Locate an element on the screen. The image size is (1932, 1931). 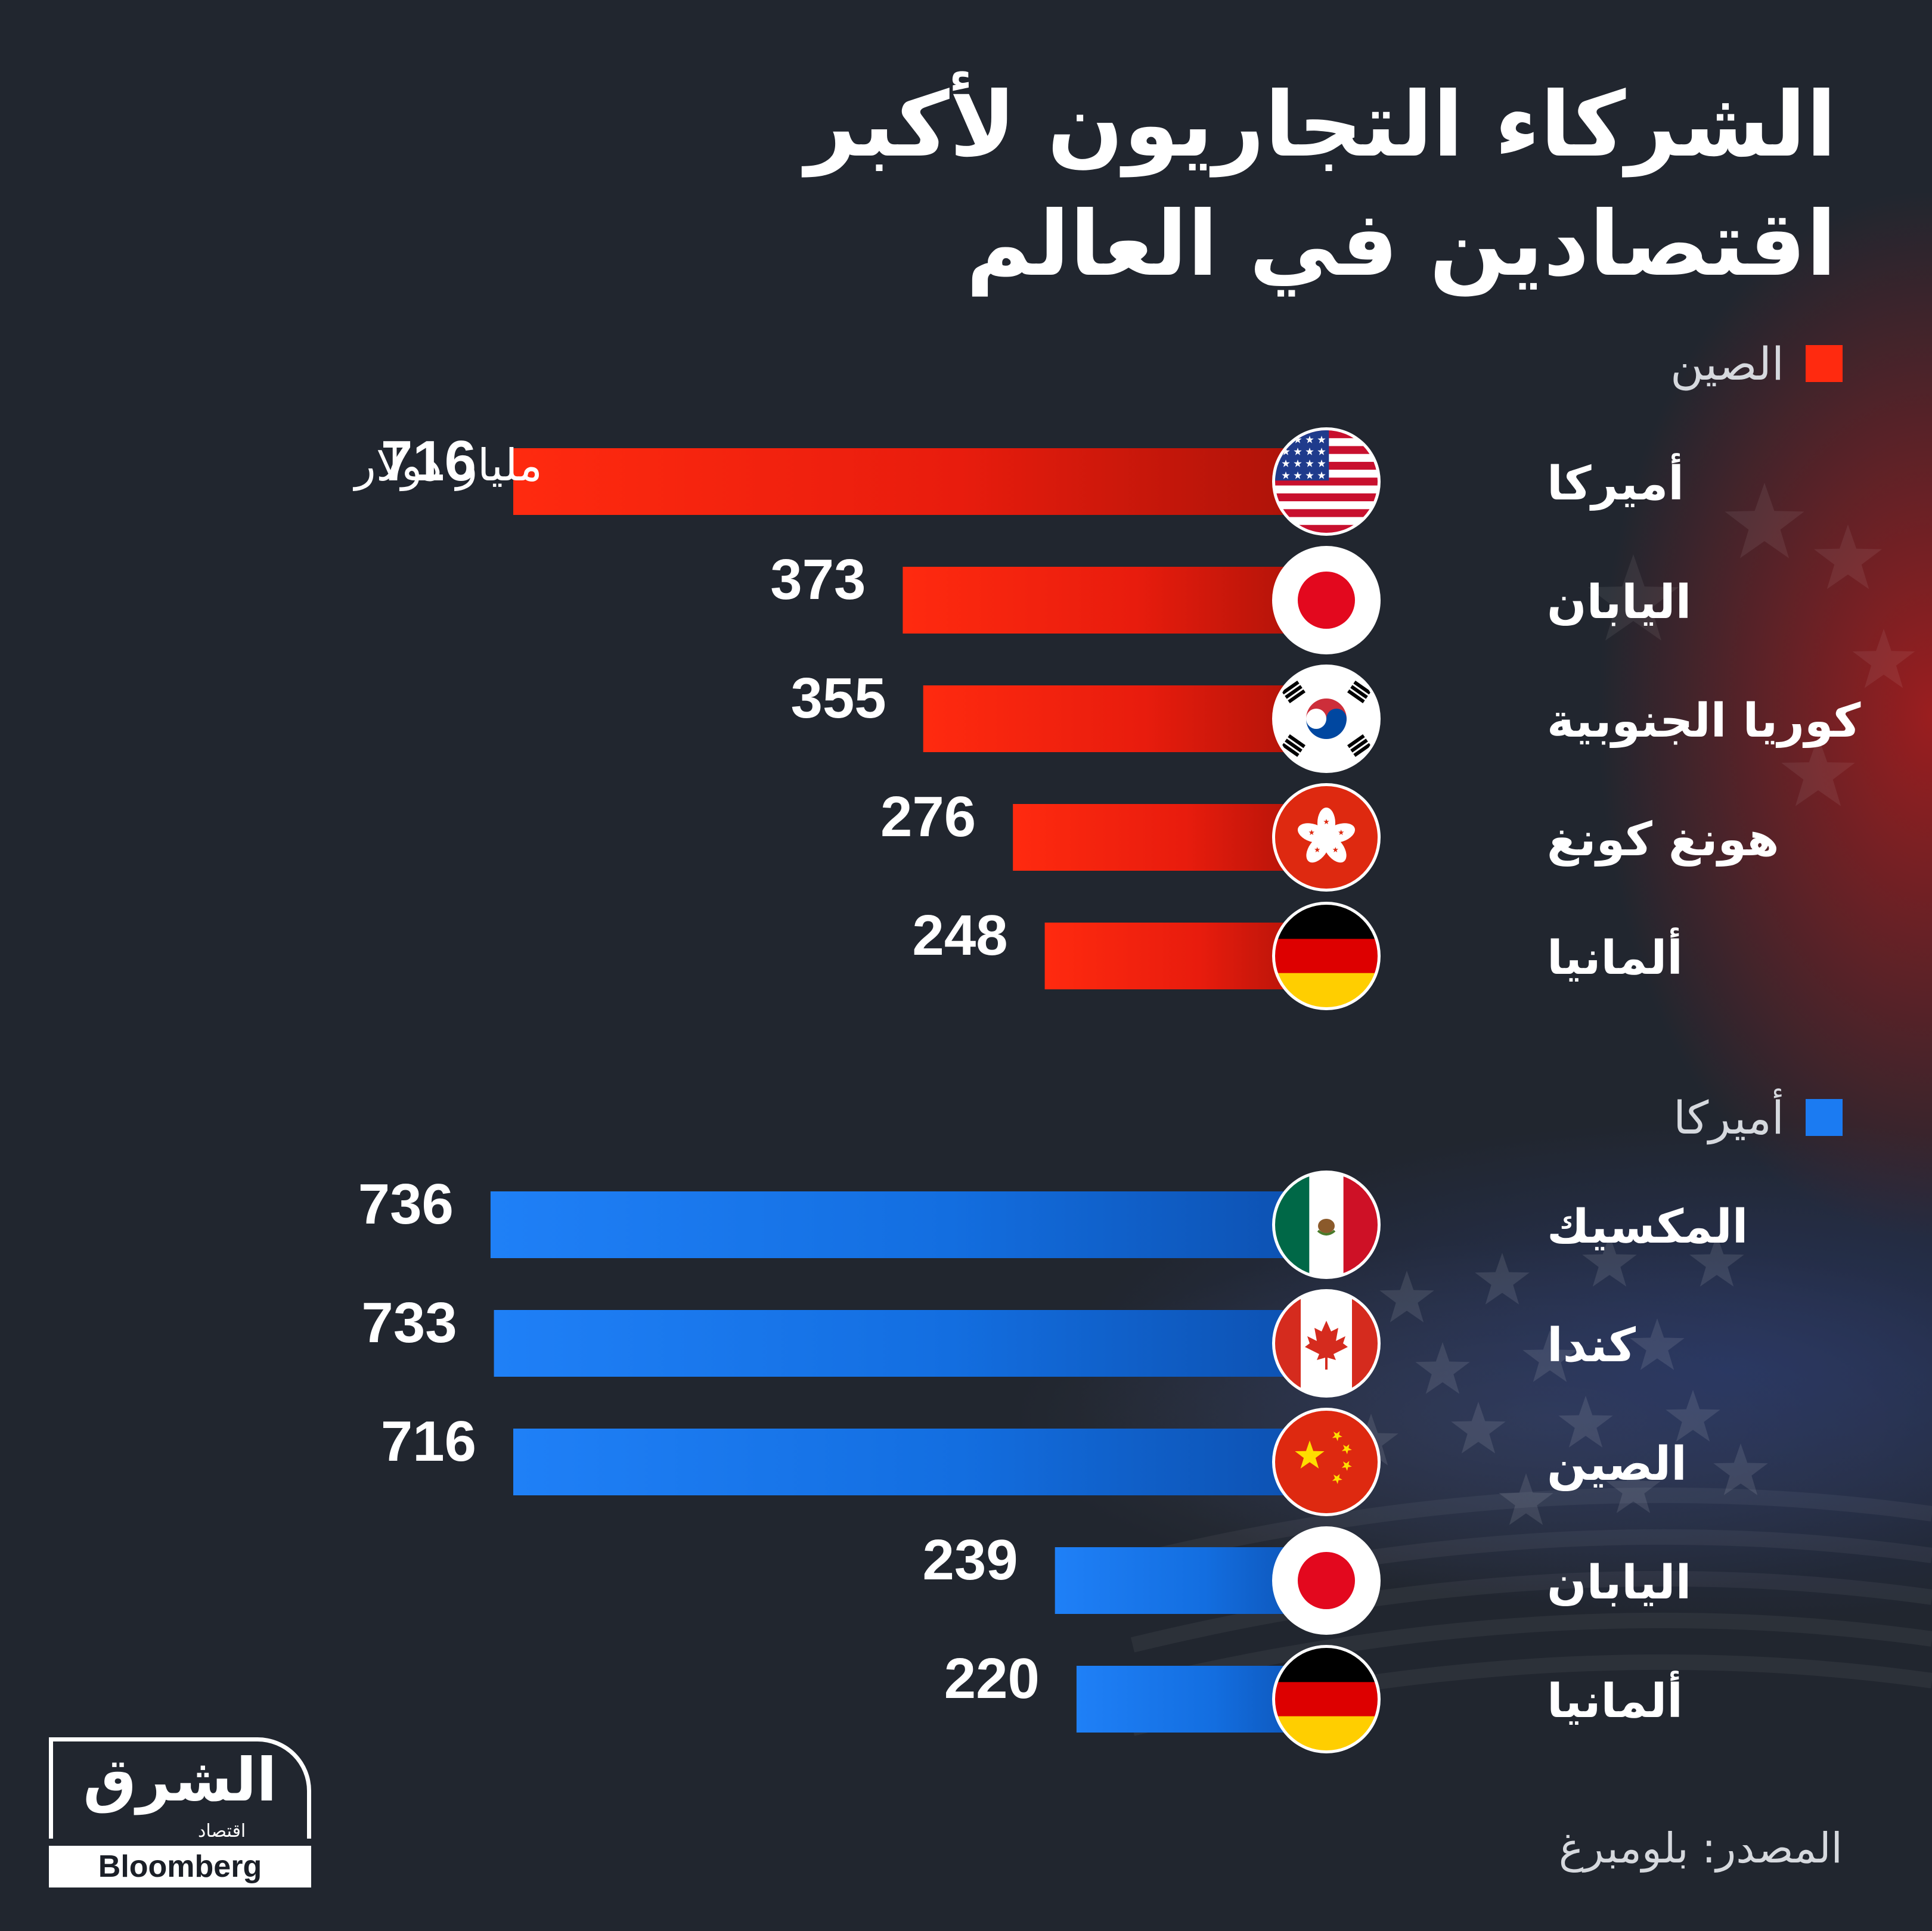
source-note: المصدر: بلومبرغ is located at coordinates (1700, 1848).